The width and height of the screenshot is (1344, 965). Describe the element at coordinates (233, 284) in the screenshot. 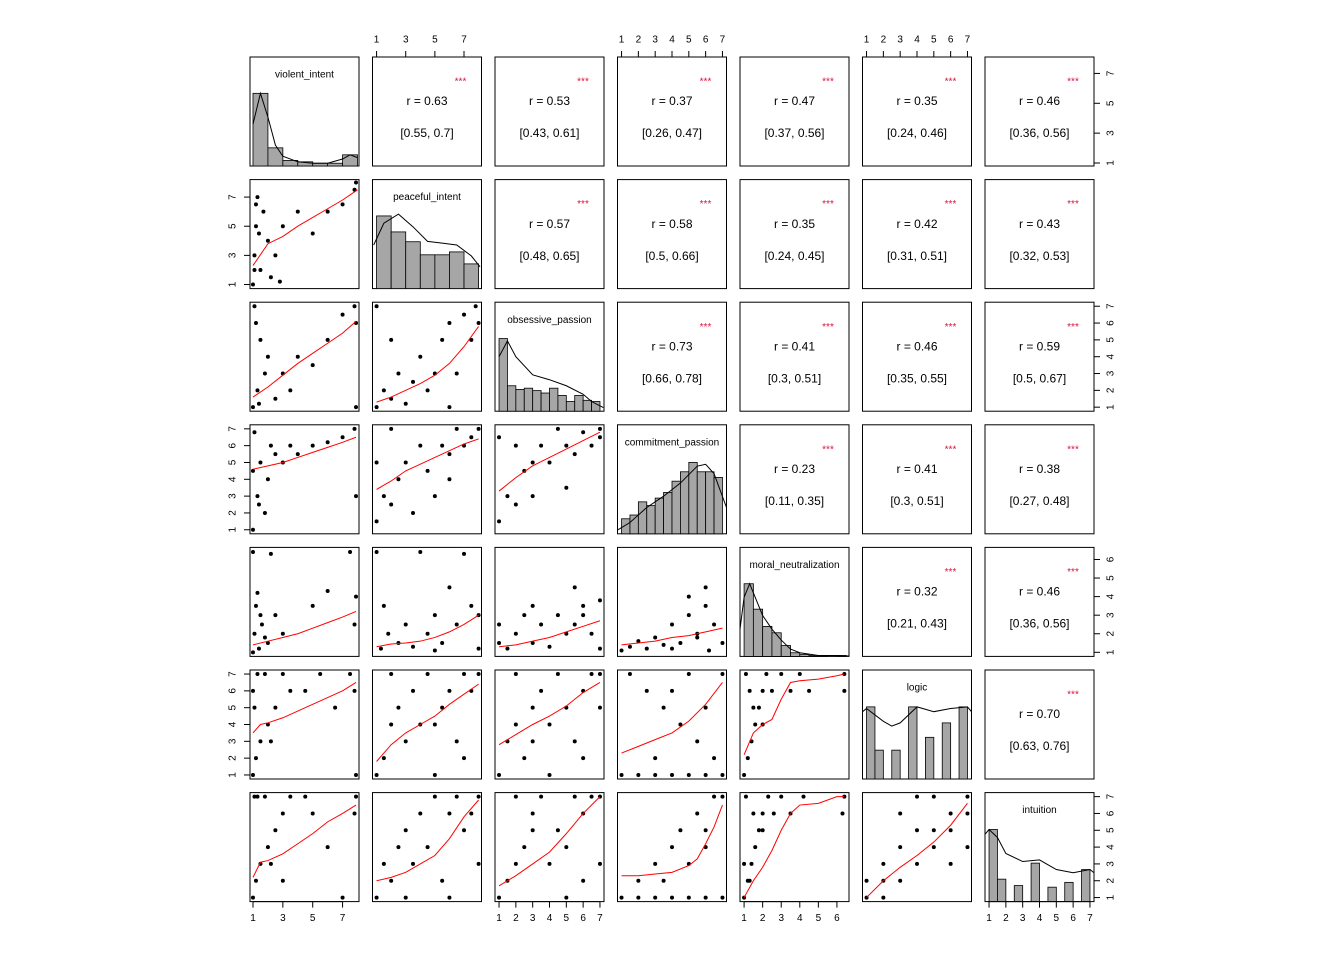

I see `y-tick-label: 1` at that location.